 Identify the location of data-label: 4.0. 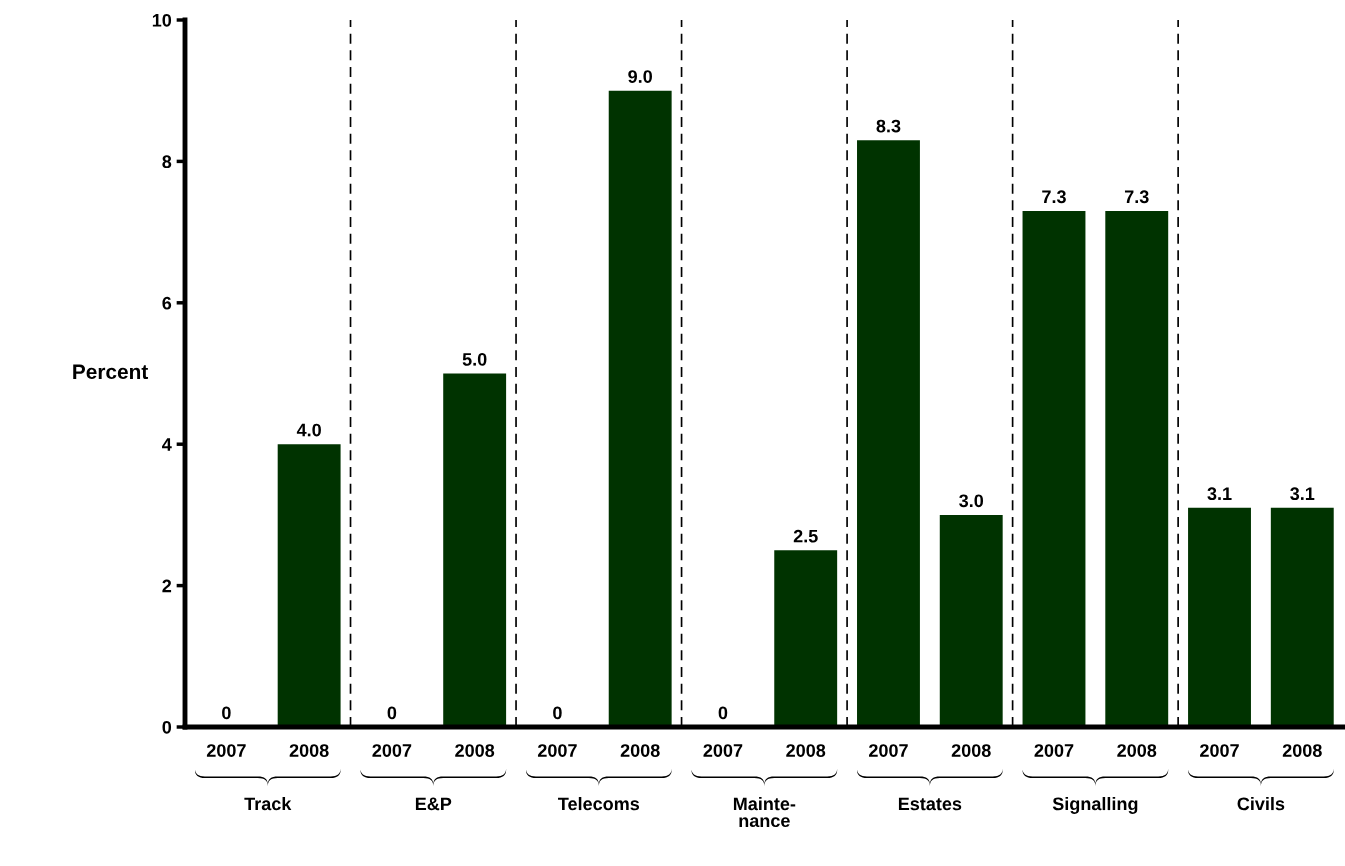
(308, 430).